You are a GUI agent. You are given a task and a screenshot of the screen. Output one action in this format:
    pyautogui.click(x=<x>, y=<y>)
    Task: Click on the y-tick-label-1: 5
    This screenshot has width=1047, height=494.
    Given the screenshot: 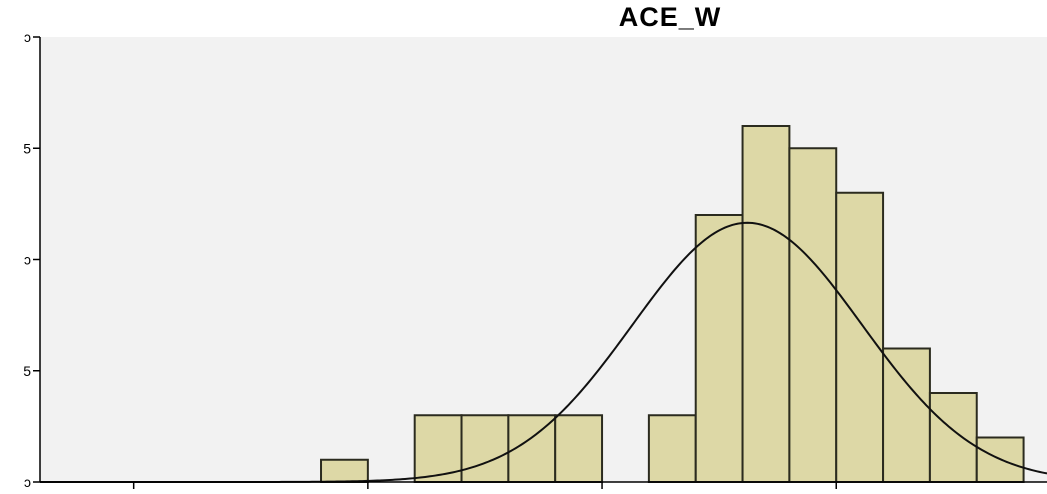 What is the action you would take?
    pyautogui.click(x=27, y=371)
    